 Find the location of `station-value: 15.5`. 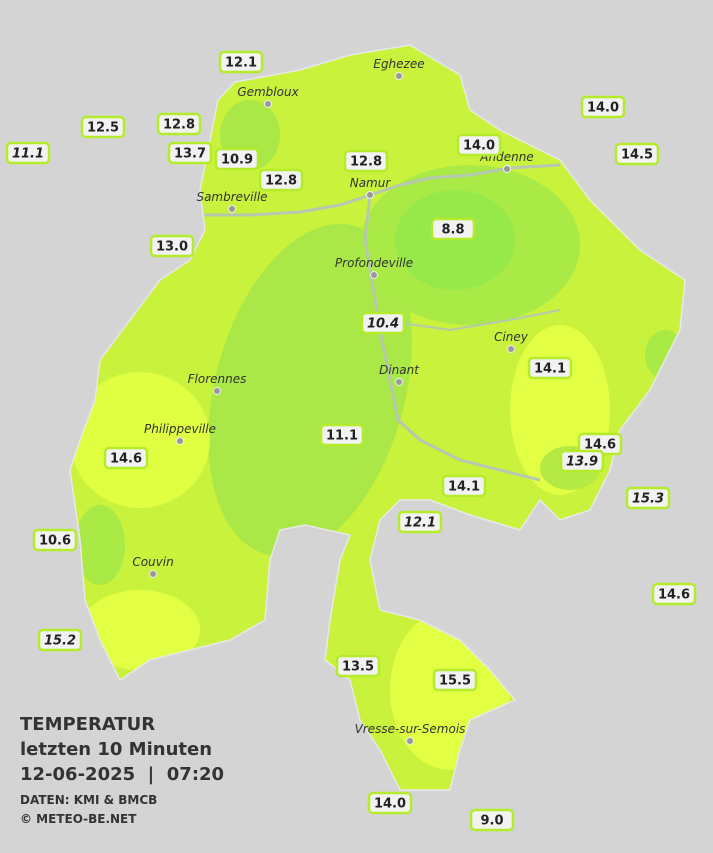

station-value: 15.5 is located at coordinates (455, 681).